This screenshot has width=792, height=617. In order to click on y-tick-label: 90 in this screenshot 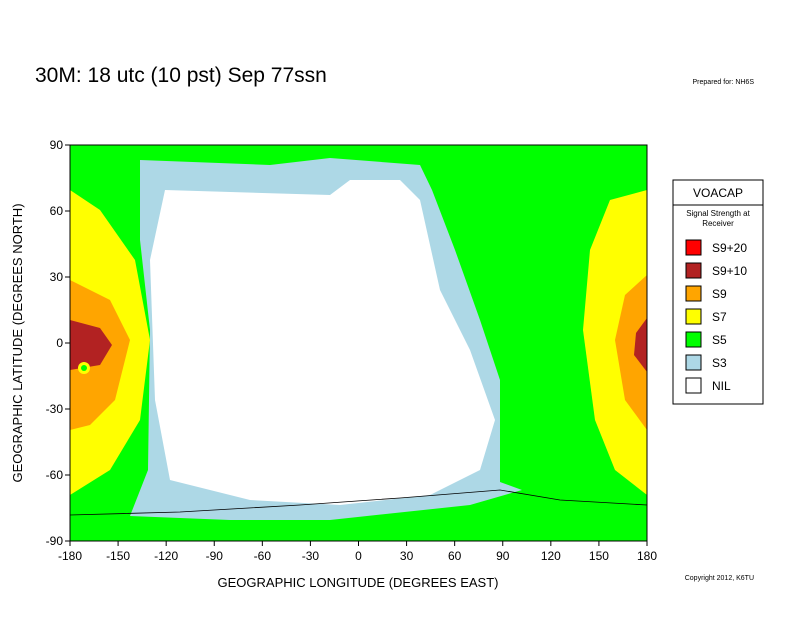, I will do `click(57, 145)`.